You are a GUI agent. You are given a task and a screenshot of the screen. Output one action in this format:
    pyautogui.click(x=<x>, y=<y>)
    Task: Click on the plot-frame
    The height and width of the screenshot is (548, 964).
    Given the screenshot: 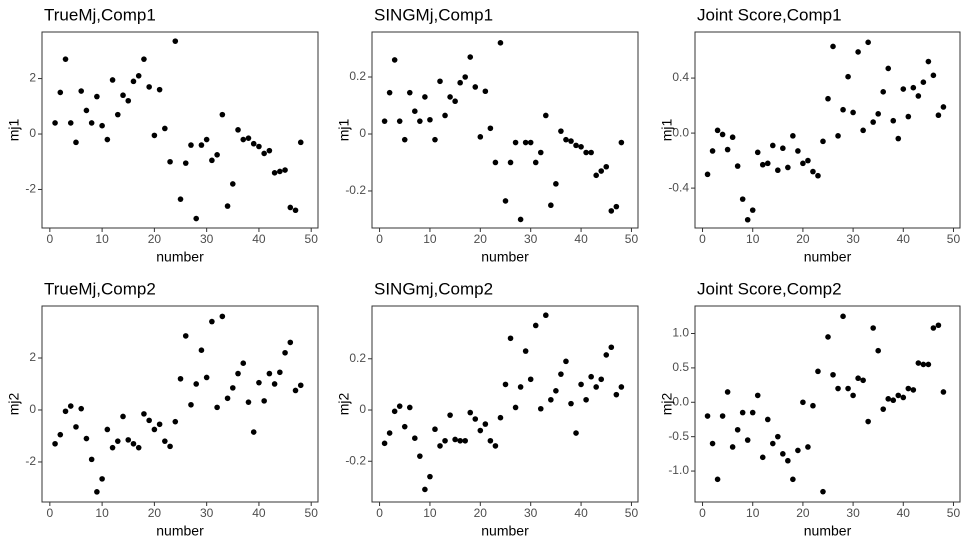 What is the action you would take?
    pyautogui.click(x=180, y=130)
    